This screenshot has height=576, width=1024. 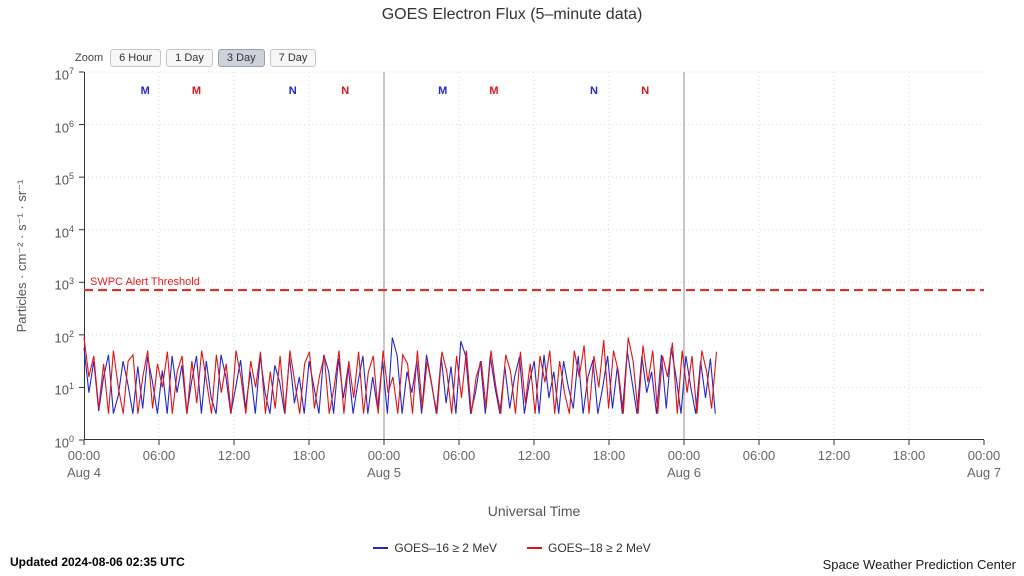 What do you see at coordinates (241, 58) in the screenshot?
I see `zoom-option-3-day: 3 Day` at bounding box center [241, 58].